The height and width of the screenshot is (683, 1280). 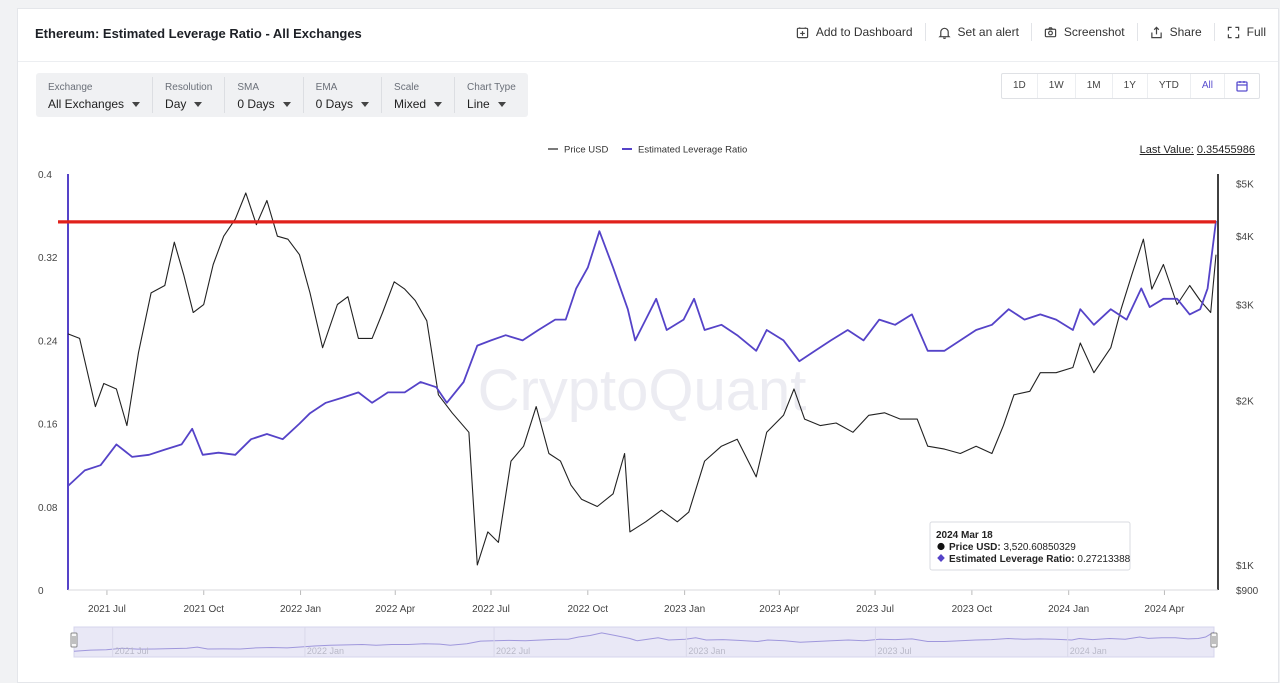 I want to click on fullscreen-icon, so click(x=1233, y=32).